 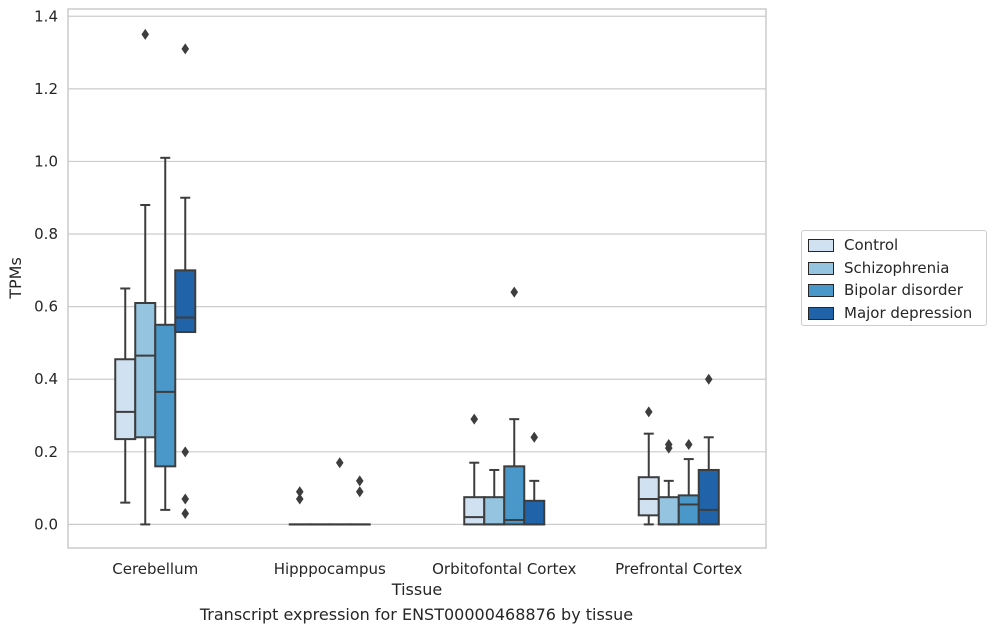 What do you see at coordinates (821, 245) in the screenshot?
I see `legend-swatch-control` at bounding box center [821, 245].